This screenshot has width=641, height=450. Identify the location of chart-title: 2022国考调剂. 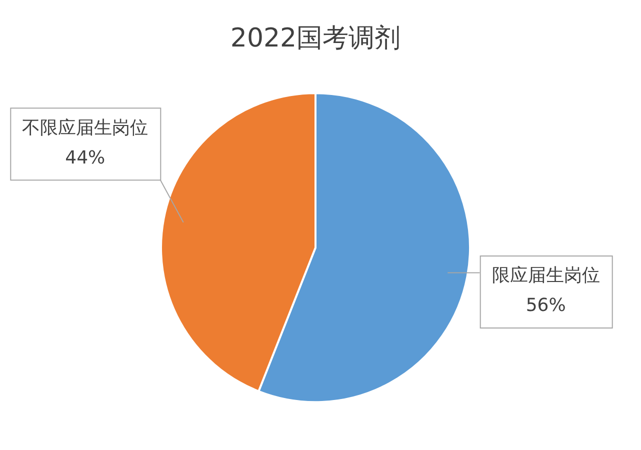
(315, 38).